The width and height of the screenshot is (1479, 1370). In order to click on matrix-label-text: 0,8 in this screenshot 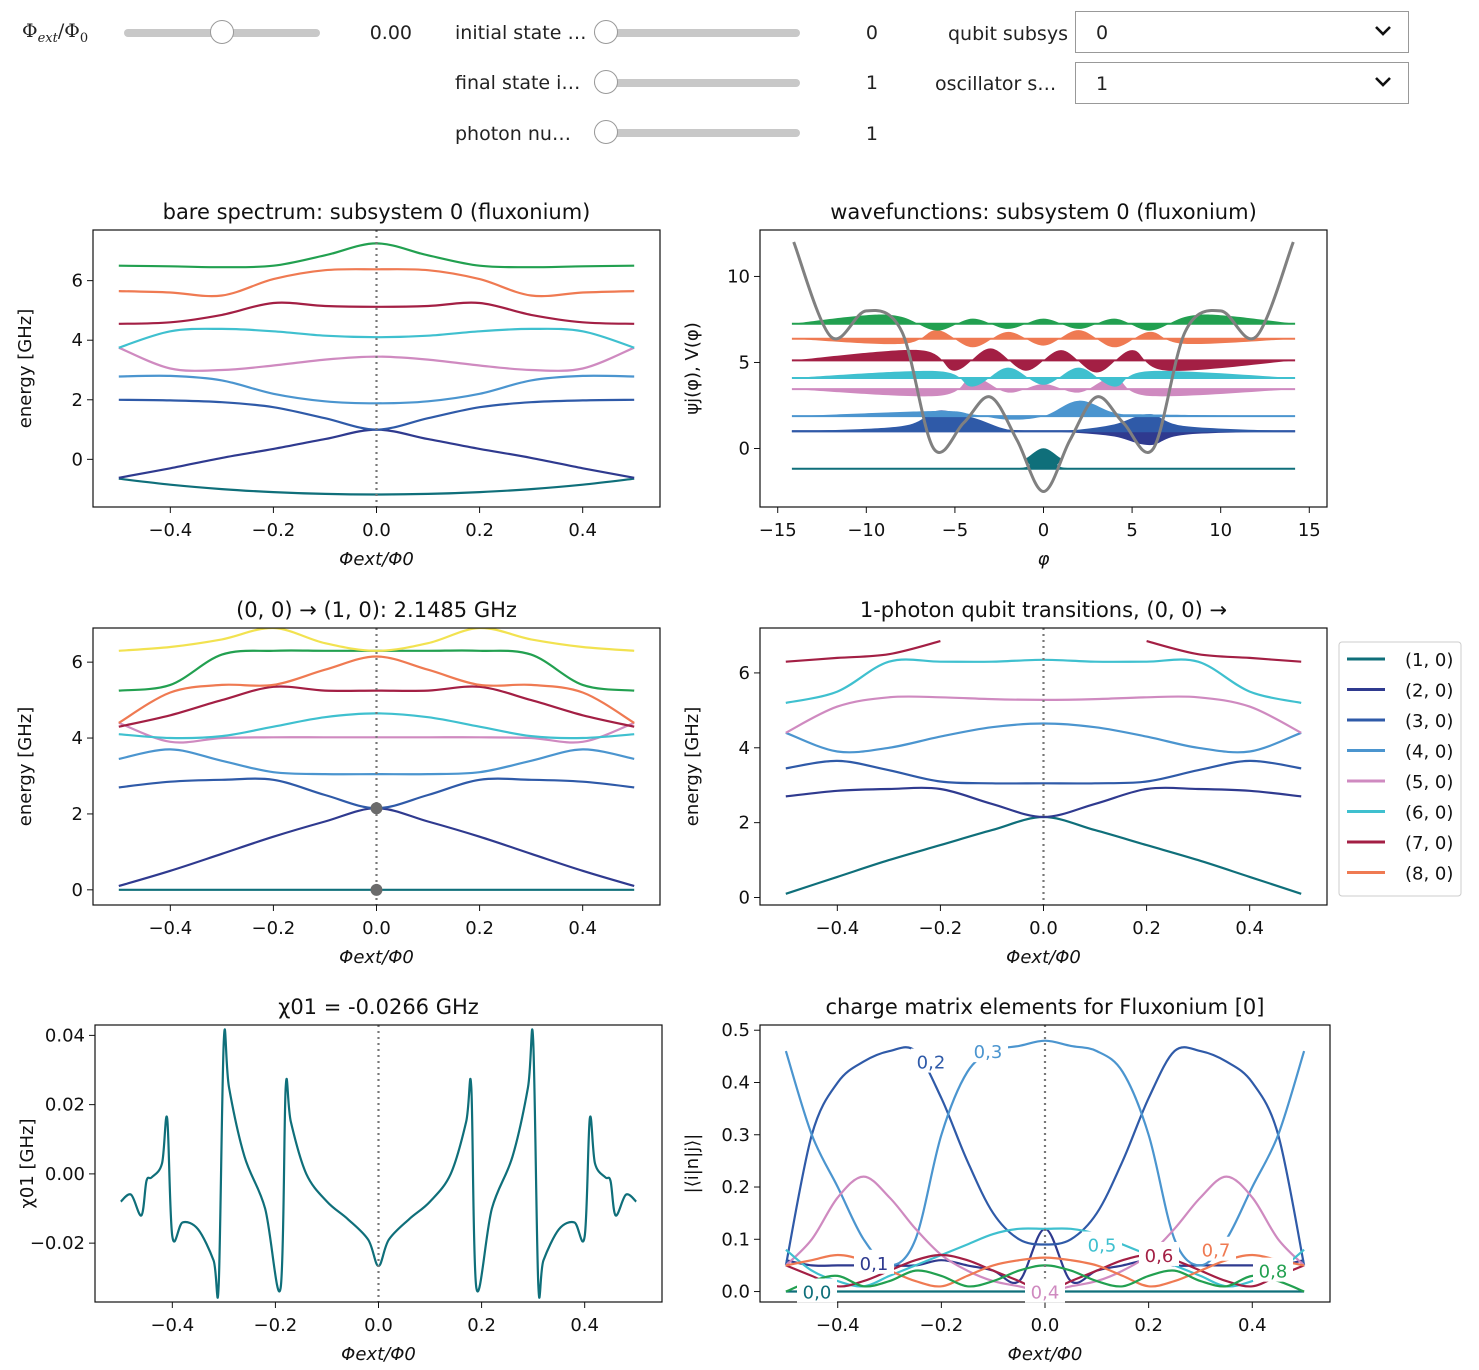, I will do `click(1273, 1272)`.